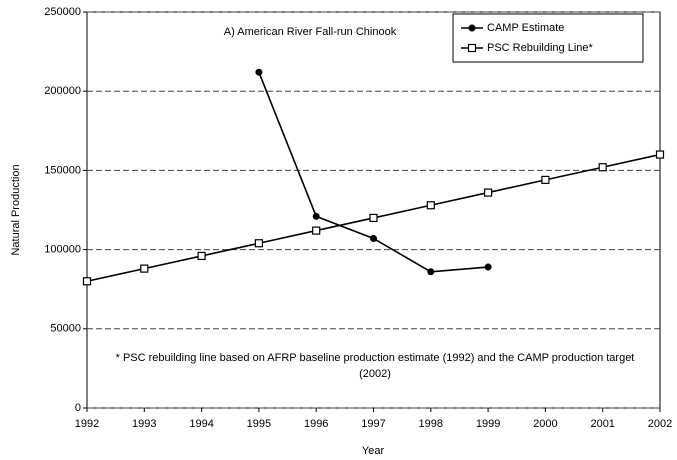 The width and height of the screenshot is (677, 460). I want to click on x-tick-label: 1998, so click(431, 424).